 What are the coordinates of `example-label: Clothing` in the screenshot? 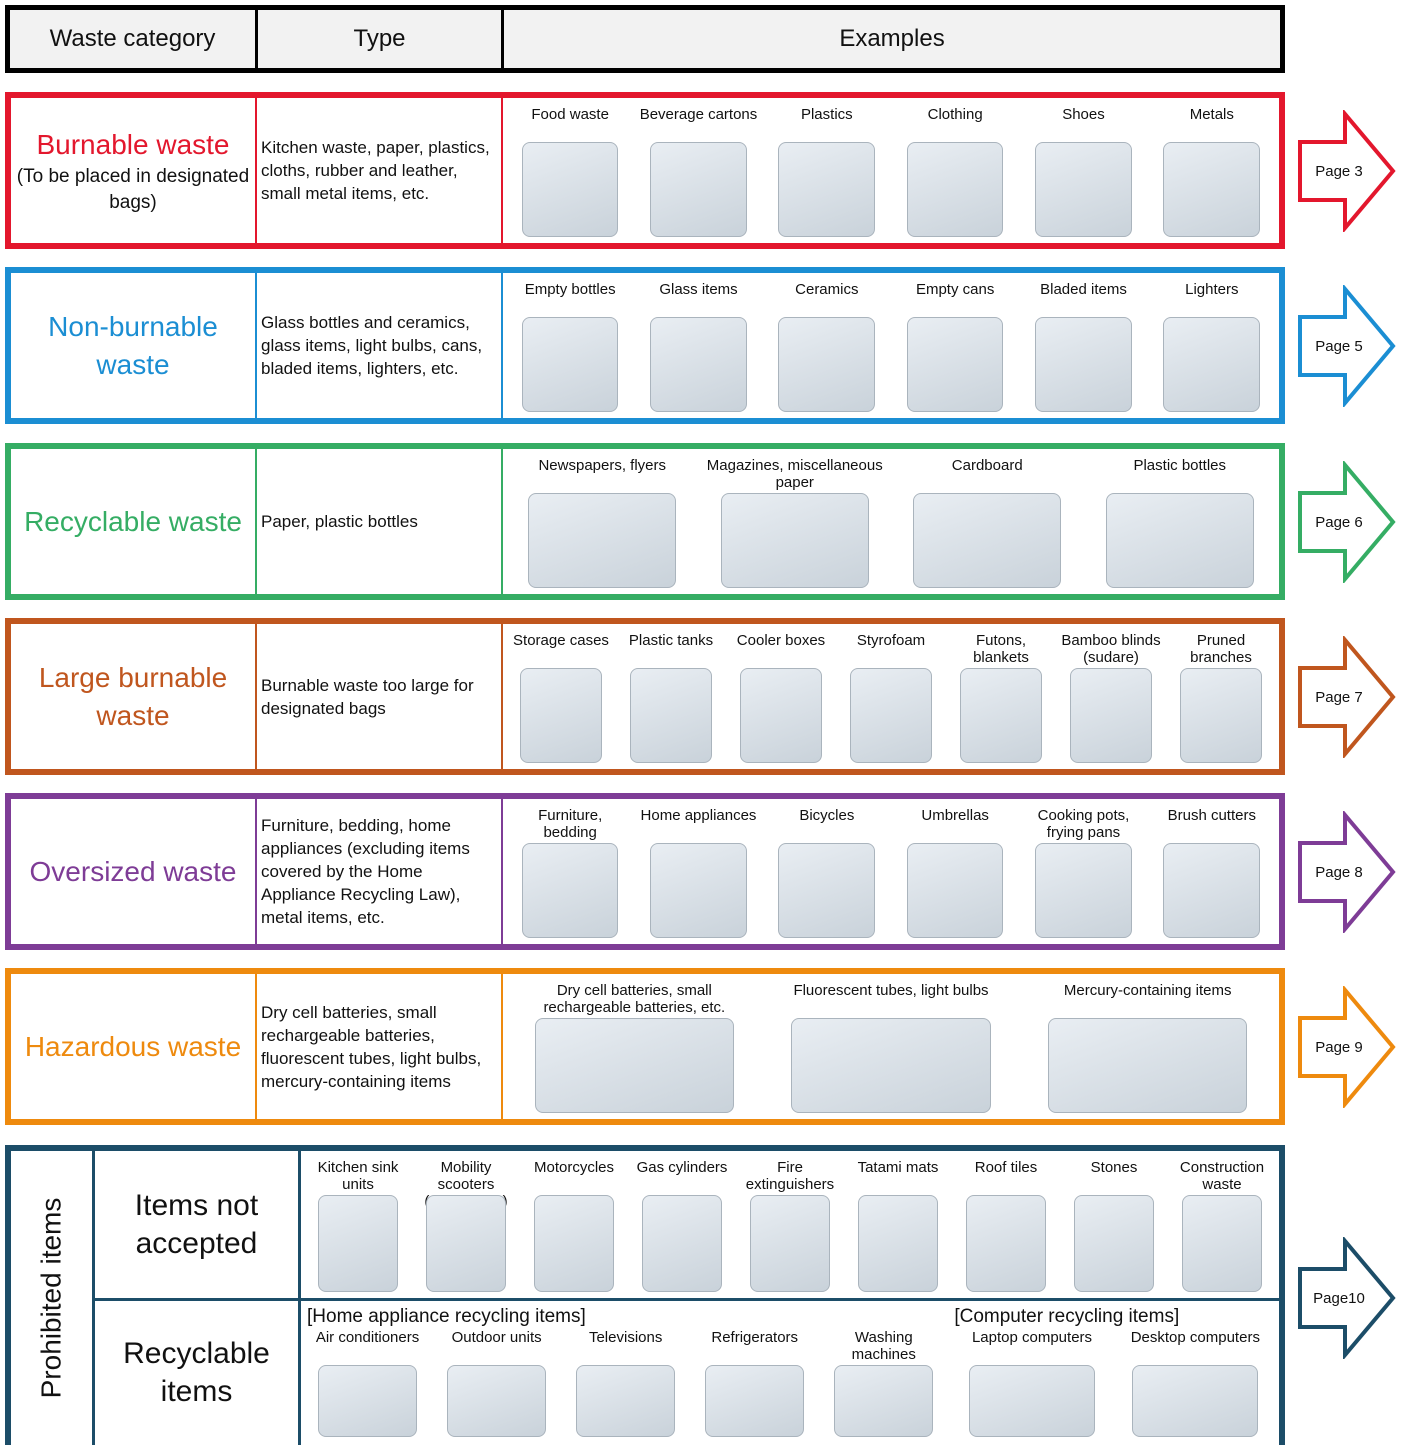 It's located at (955, 114).